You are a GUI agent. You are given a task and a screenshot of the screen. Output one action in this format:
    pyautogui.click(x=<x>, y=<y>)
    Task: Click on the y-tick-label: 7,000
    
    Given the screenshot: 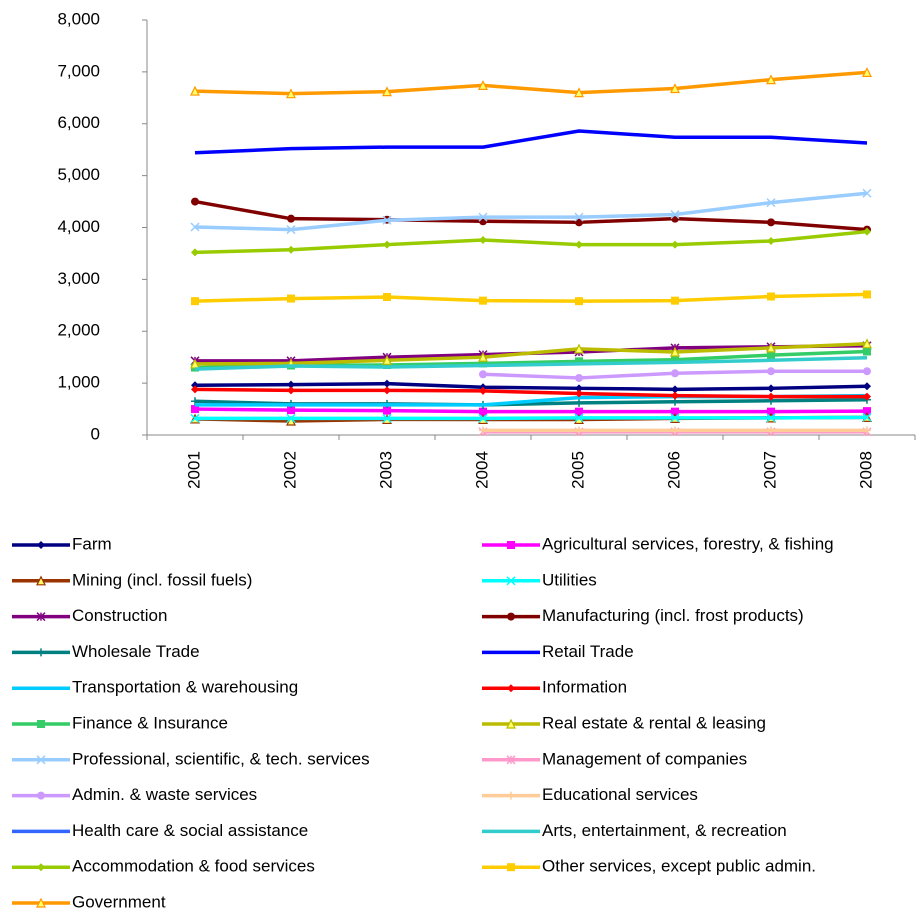 What is the action you would take?
    pyautogui.click(x=78, y=70)
    